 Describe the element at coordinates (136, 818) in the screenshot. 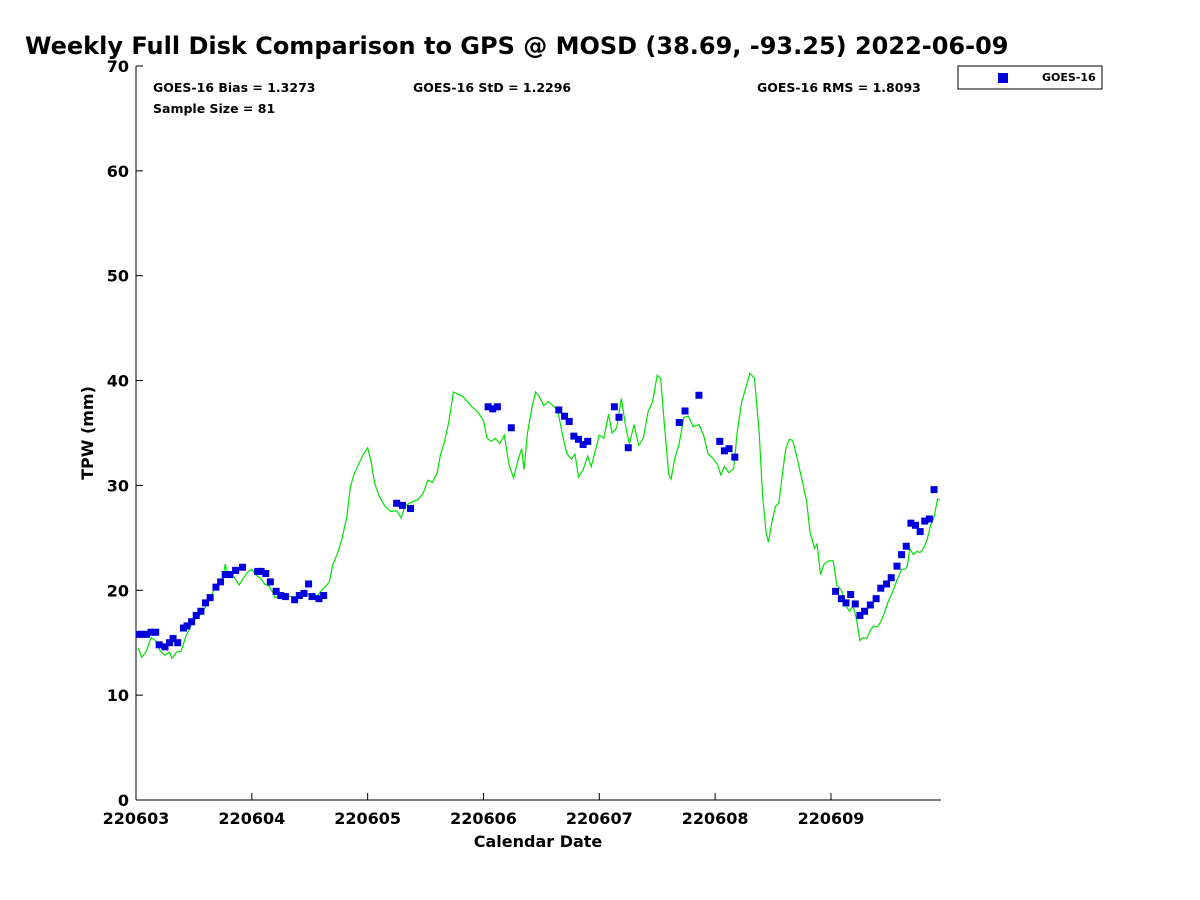

I see `x-tick-label: 220603` at that location.